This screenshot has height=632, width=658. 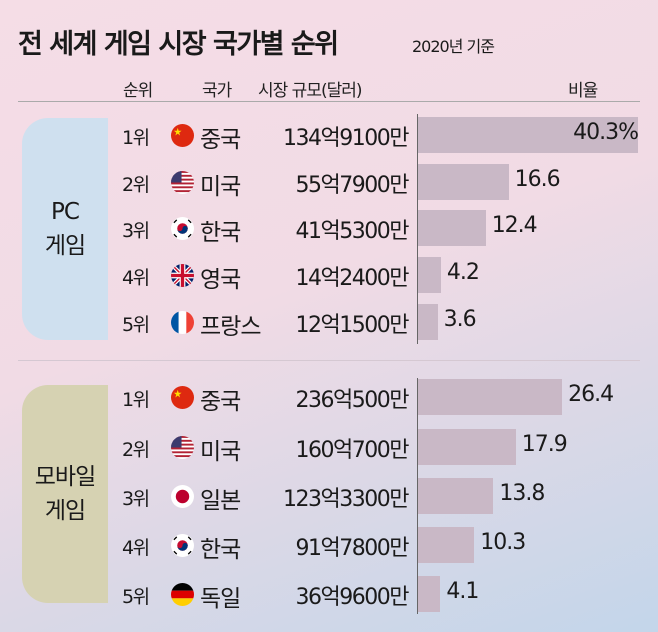 I want to click on value-label: 16.6, so click(x=537, y=179).